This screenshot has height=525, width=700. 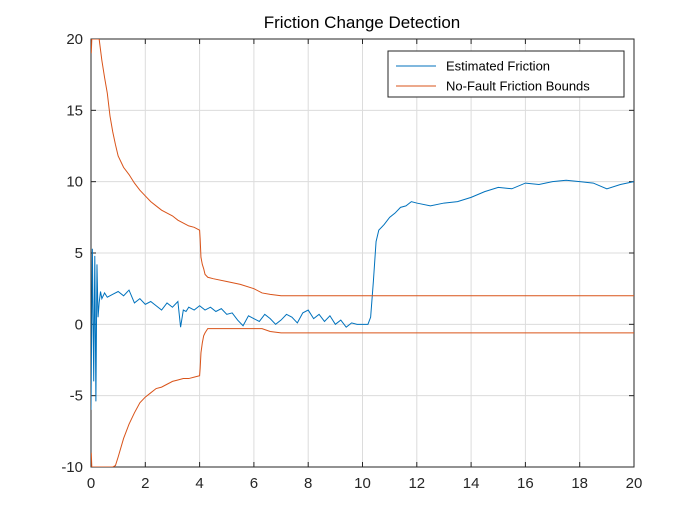 What do you see at coordinates (72, 467) in the screenshot?
I see `y-tick-label: -10` at bounding box center [72, 467].